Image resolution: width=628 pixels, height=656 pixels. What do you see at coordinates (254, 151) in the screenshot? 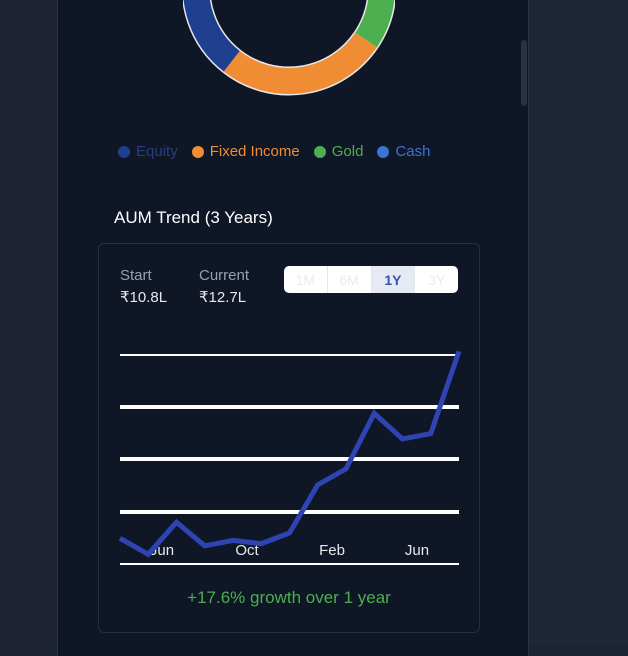
I see `legend-label-fixed-income: Fixed Income` at bounding box center [254, 151].